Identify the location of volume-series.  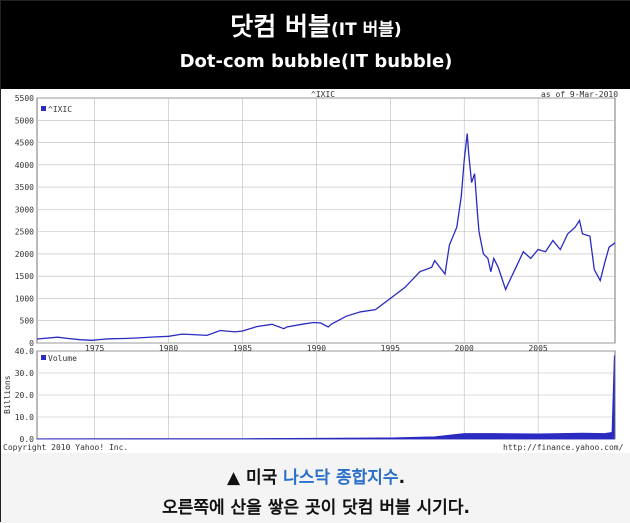
(325, 397).